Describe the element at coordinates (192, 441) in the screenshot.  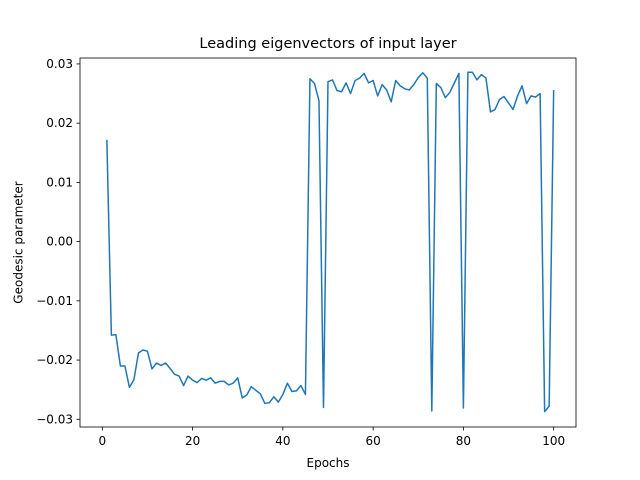
I see `x-tick-label: 20` at that location.